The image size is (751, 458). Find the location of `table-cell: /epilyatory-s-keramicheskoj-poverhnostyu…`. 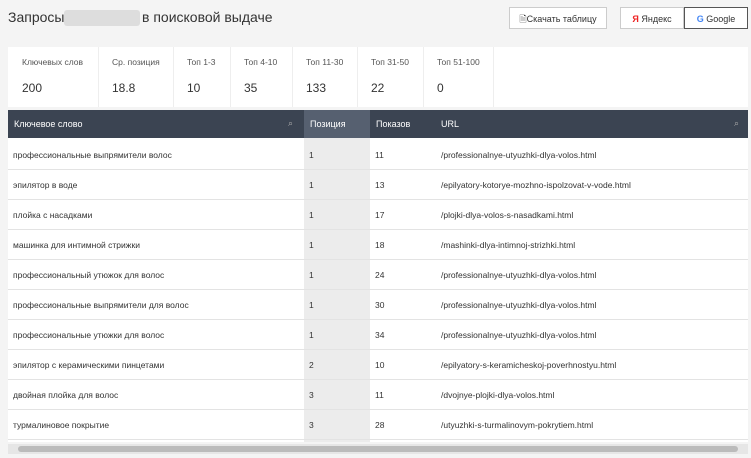

table-cell: /epilyatory-s-keramicheskoj-poverhnostyu… is located at coordinates (529, 365).